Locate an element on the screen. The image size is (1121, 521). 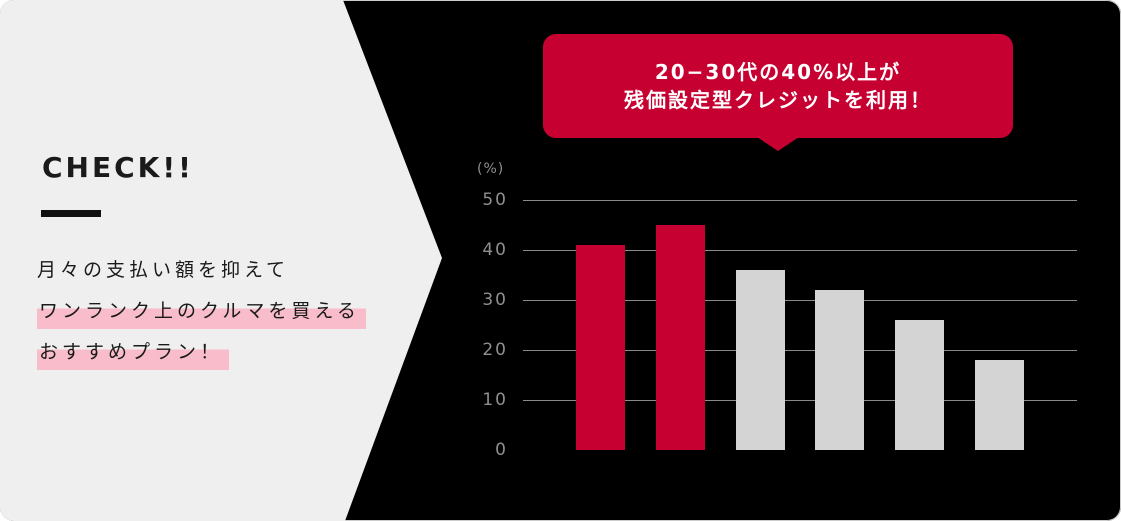
desc-line-3: おすすめプラン！ is located at coordinates (201, 357).